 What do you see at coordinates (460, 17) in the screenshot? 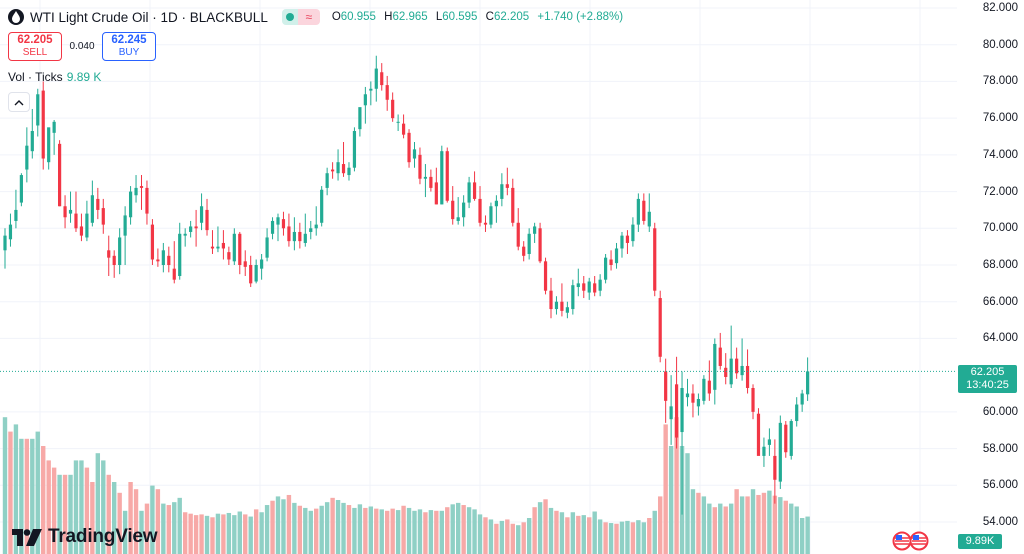
I see `low-value: 60.595` at bounding box center [460, 17].